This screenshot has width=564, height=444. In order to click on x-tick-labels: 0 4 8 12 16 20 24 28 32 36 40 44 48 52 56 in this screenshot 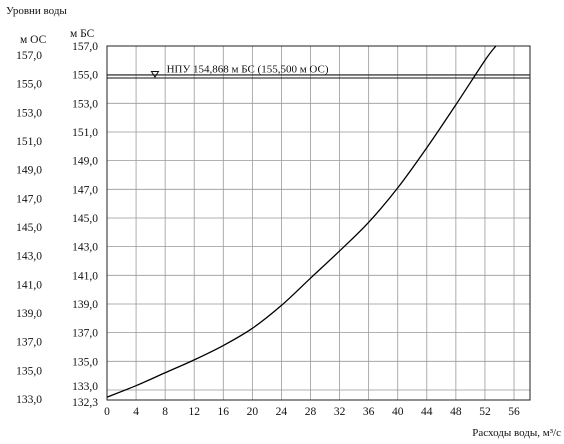, I will do `click(312, 412)`.